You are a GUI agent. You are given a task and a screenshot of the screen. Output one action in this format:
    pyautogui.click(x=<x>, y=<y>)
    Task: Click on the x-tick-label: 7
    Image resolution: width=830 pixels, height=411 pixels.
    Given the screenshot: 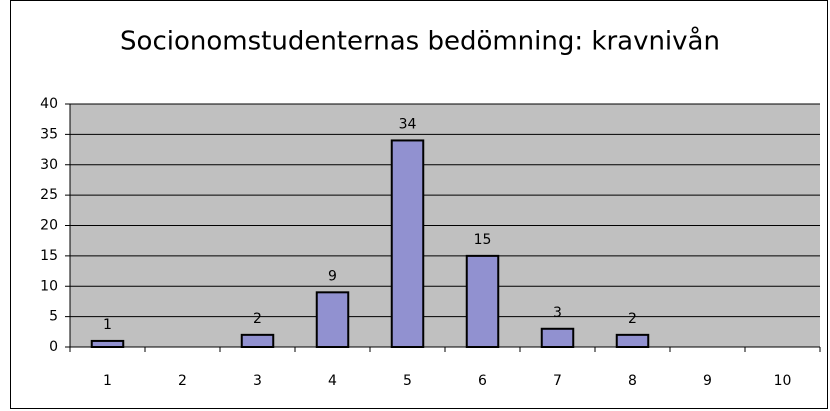 What is the action you would take?
    pyautogui.click(x=557, y=381)
    